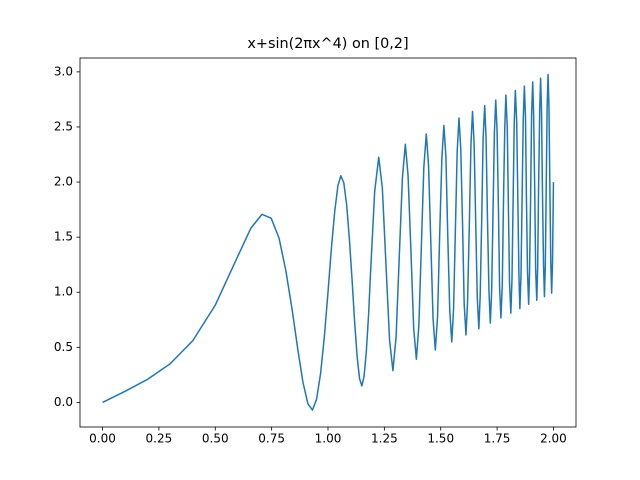 This screenshot has height=480, width=640. Describe the element at coordinates (215, 439) in the screenshot. I see `x-tick-label: 0.50` at that location.